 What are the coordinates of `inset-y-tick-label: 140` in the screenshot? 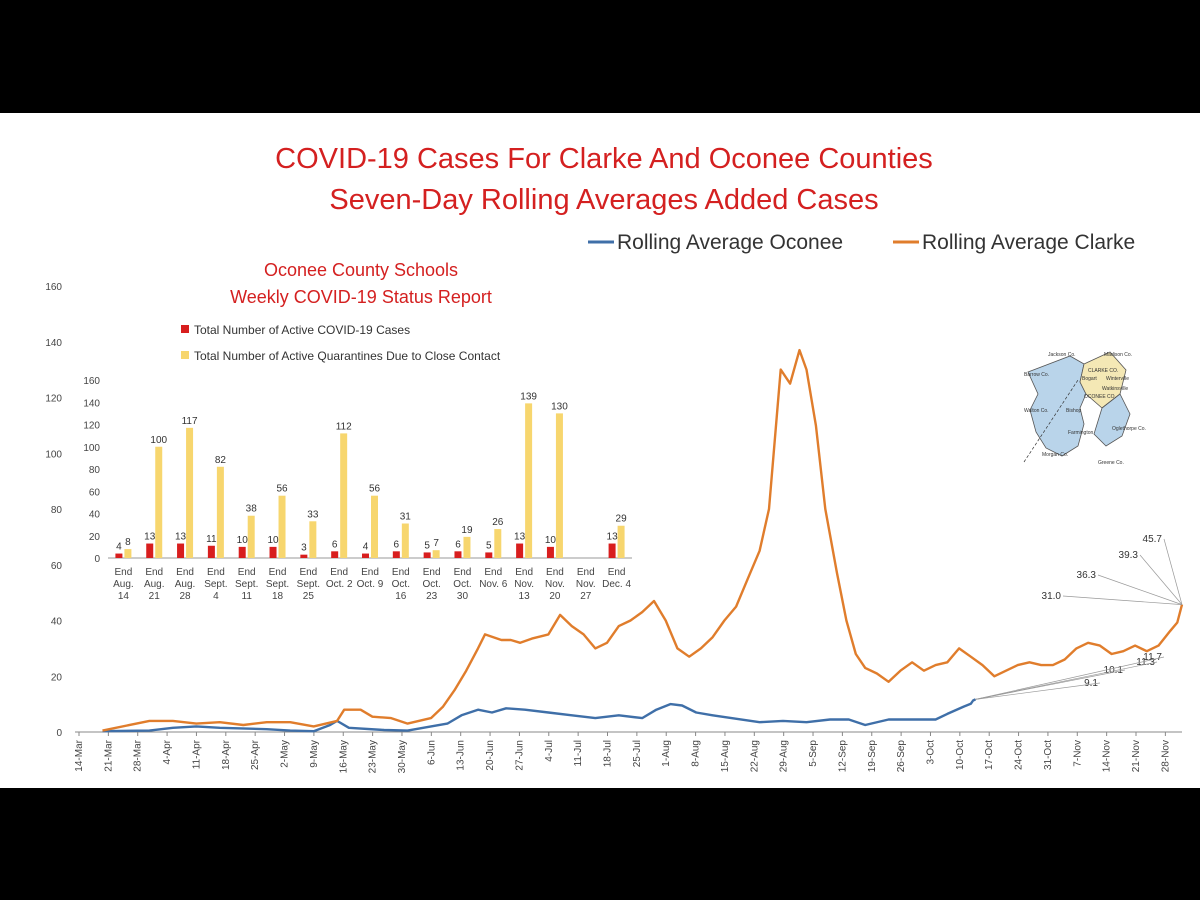 It's located at (91, 403).